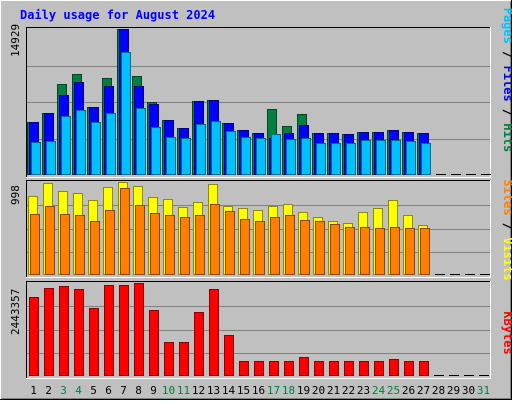 Image resolution: width=512 pixels, height=404 pixels. What do you see at coordinates (33, 390) in the screenshot?
I see `day-label: 1` at bounding box center [33, 390].